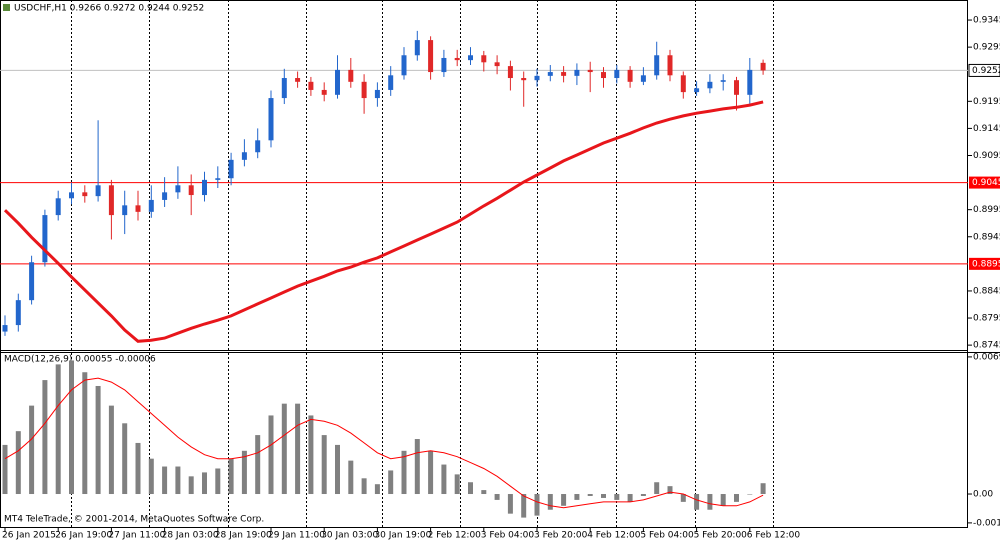  Describe the element at coordinates (986, 102) in the screenshot. I see `y-tick-label: 0.9195` at that location.